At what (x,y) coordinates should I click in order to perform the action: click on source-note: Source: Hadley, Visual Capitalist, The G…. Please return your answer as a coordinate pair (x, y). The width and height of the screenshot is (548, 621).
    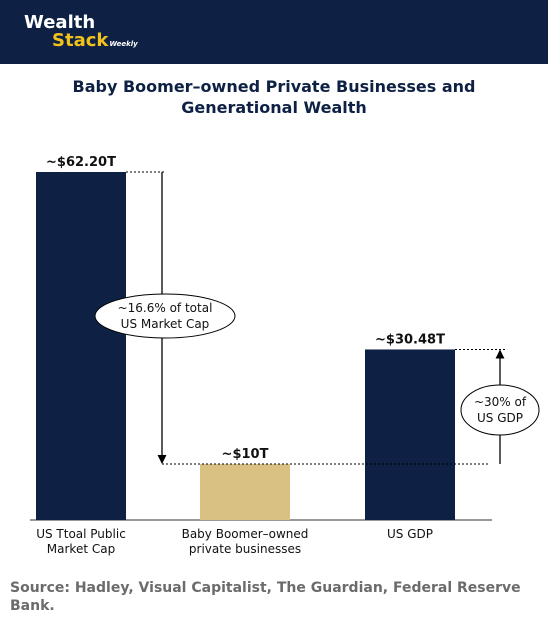
    Looking at the image, I should click on (265, 597).